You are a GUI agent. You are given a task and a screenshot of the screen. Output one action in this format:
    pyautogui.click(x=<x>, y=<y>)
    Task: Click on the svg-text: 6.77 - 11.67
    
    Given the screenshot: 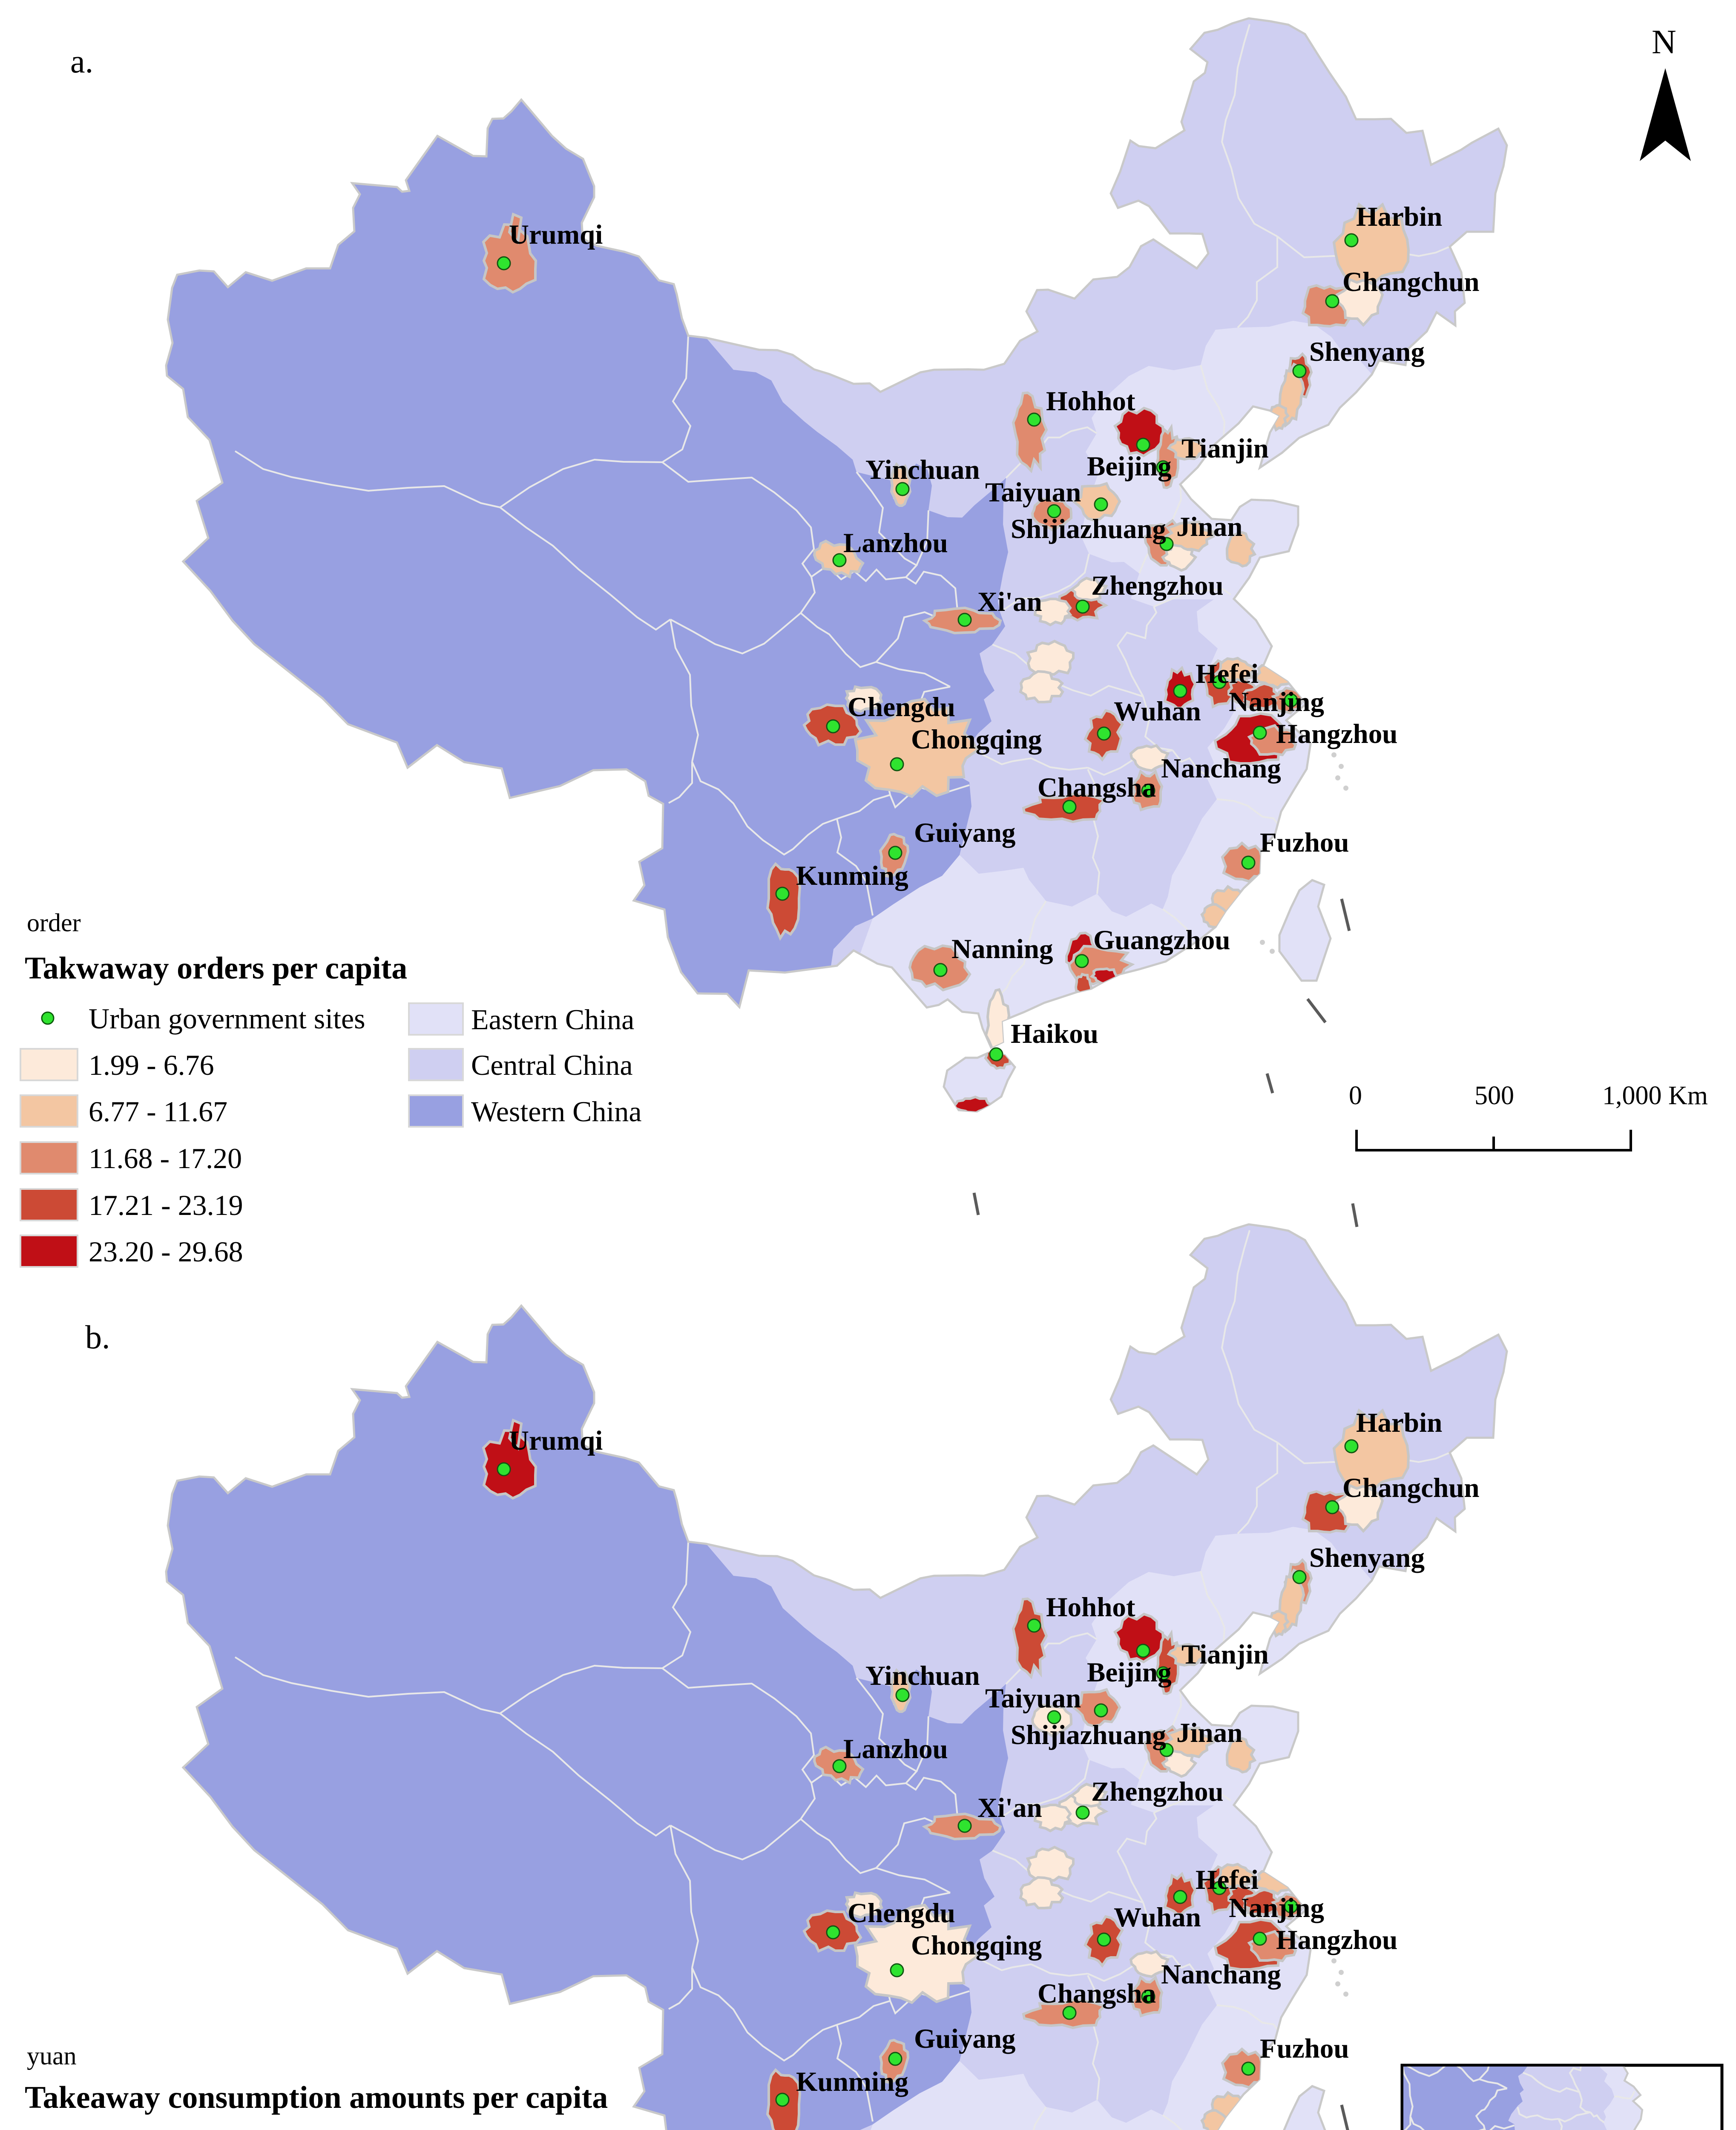 What is the action you would take?
    pyautogui.click(x=158, y=1111)
    